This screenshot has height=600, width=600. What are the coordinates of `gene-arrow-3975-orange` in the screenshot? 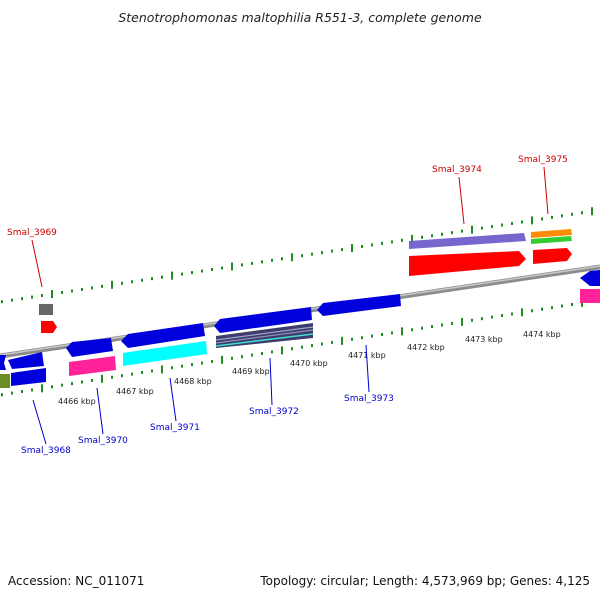 It's located at (551, 233).